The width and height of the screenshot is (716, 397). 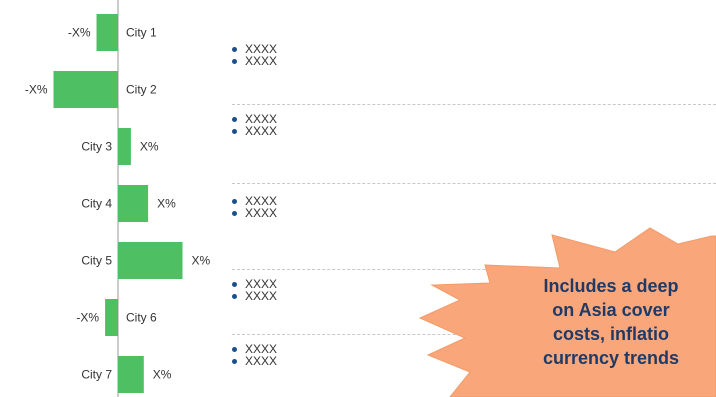 I want to click on bullet-group-3: XXXX XXXX, so click(x=254, y=207).